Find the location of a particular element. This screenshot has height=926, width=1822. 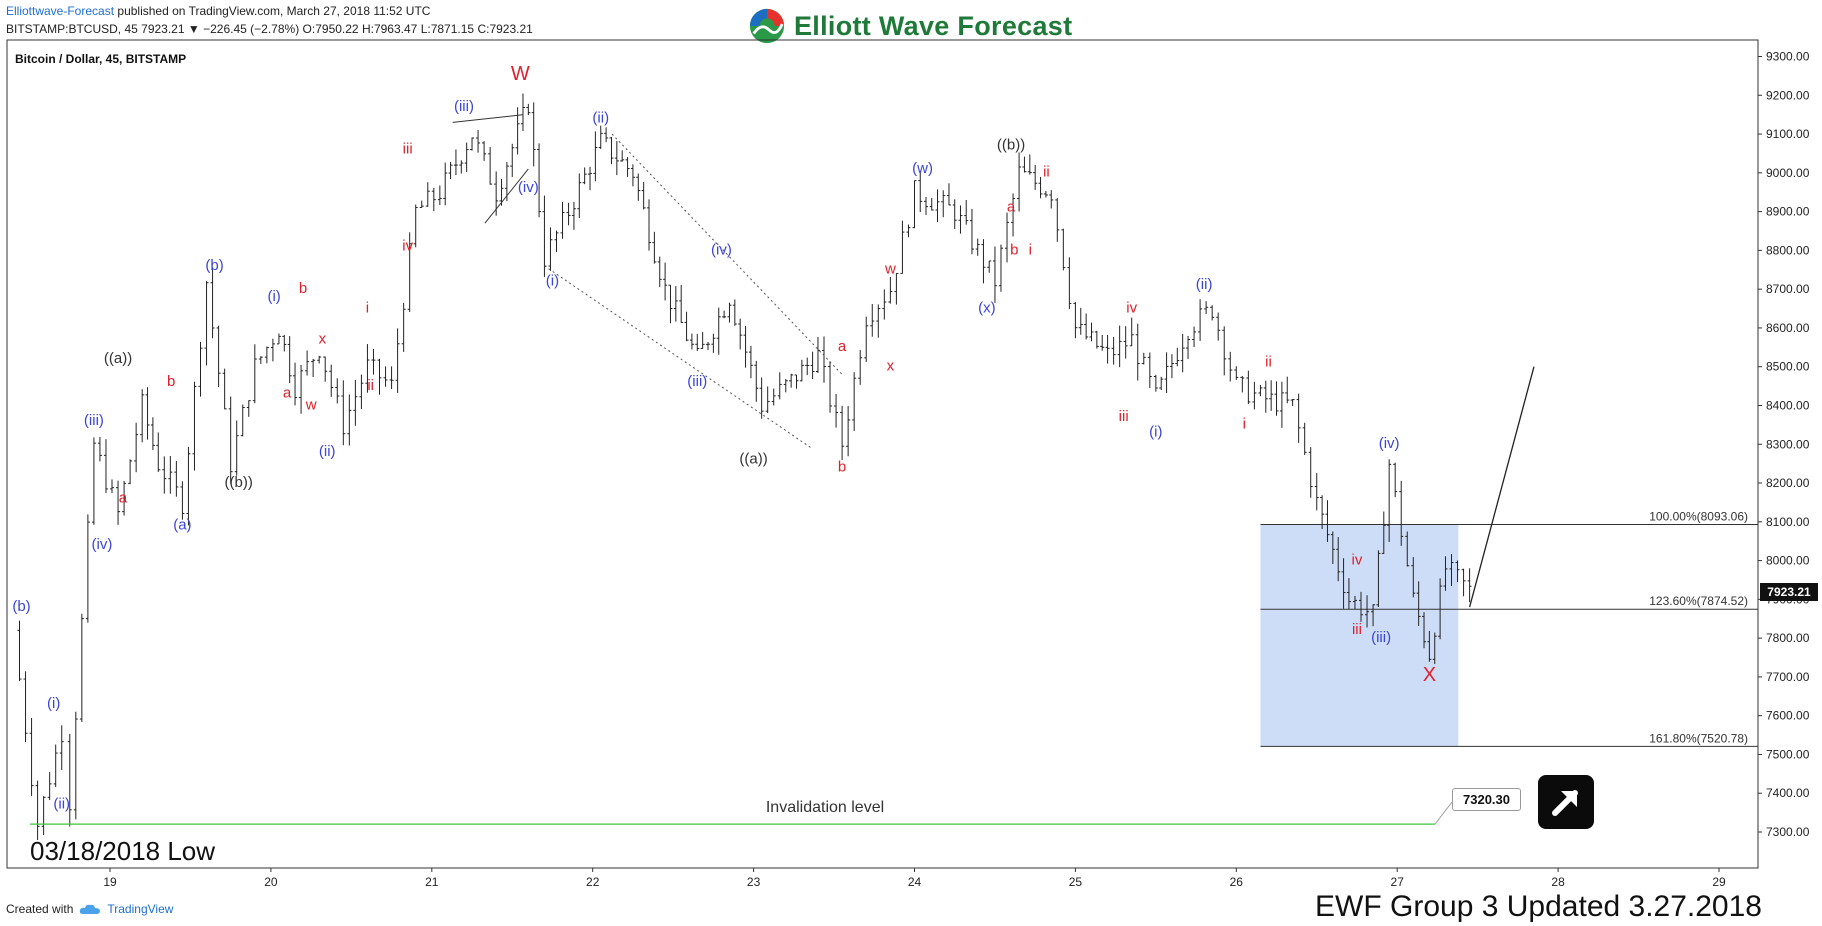

ohlc-c-value: 7923.21 is located at coordinates (511, 29).